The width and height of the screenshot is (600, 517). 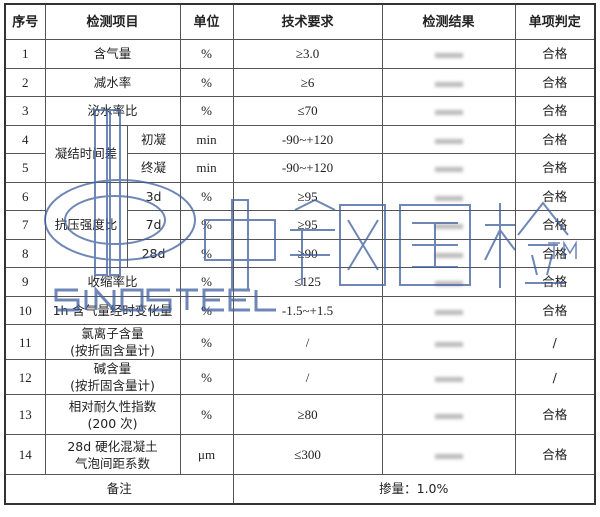 What do you see at coordinates (112, 111) in the screenshot?
I see `item-name: 泌水率比` at bounding box center [112, 111].